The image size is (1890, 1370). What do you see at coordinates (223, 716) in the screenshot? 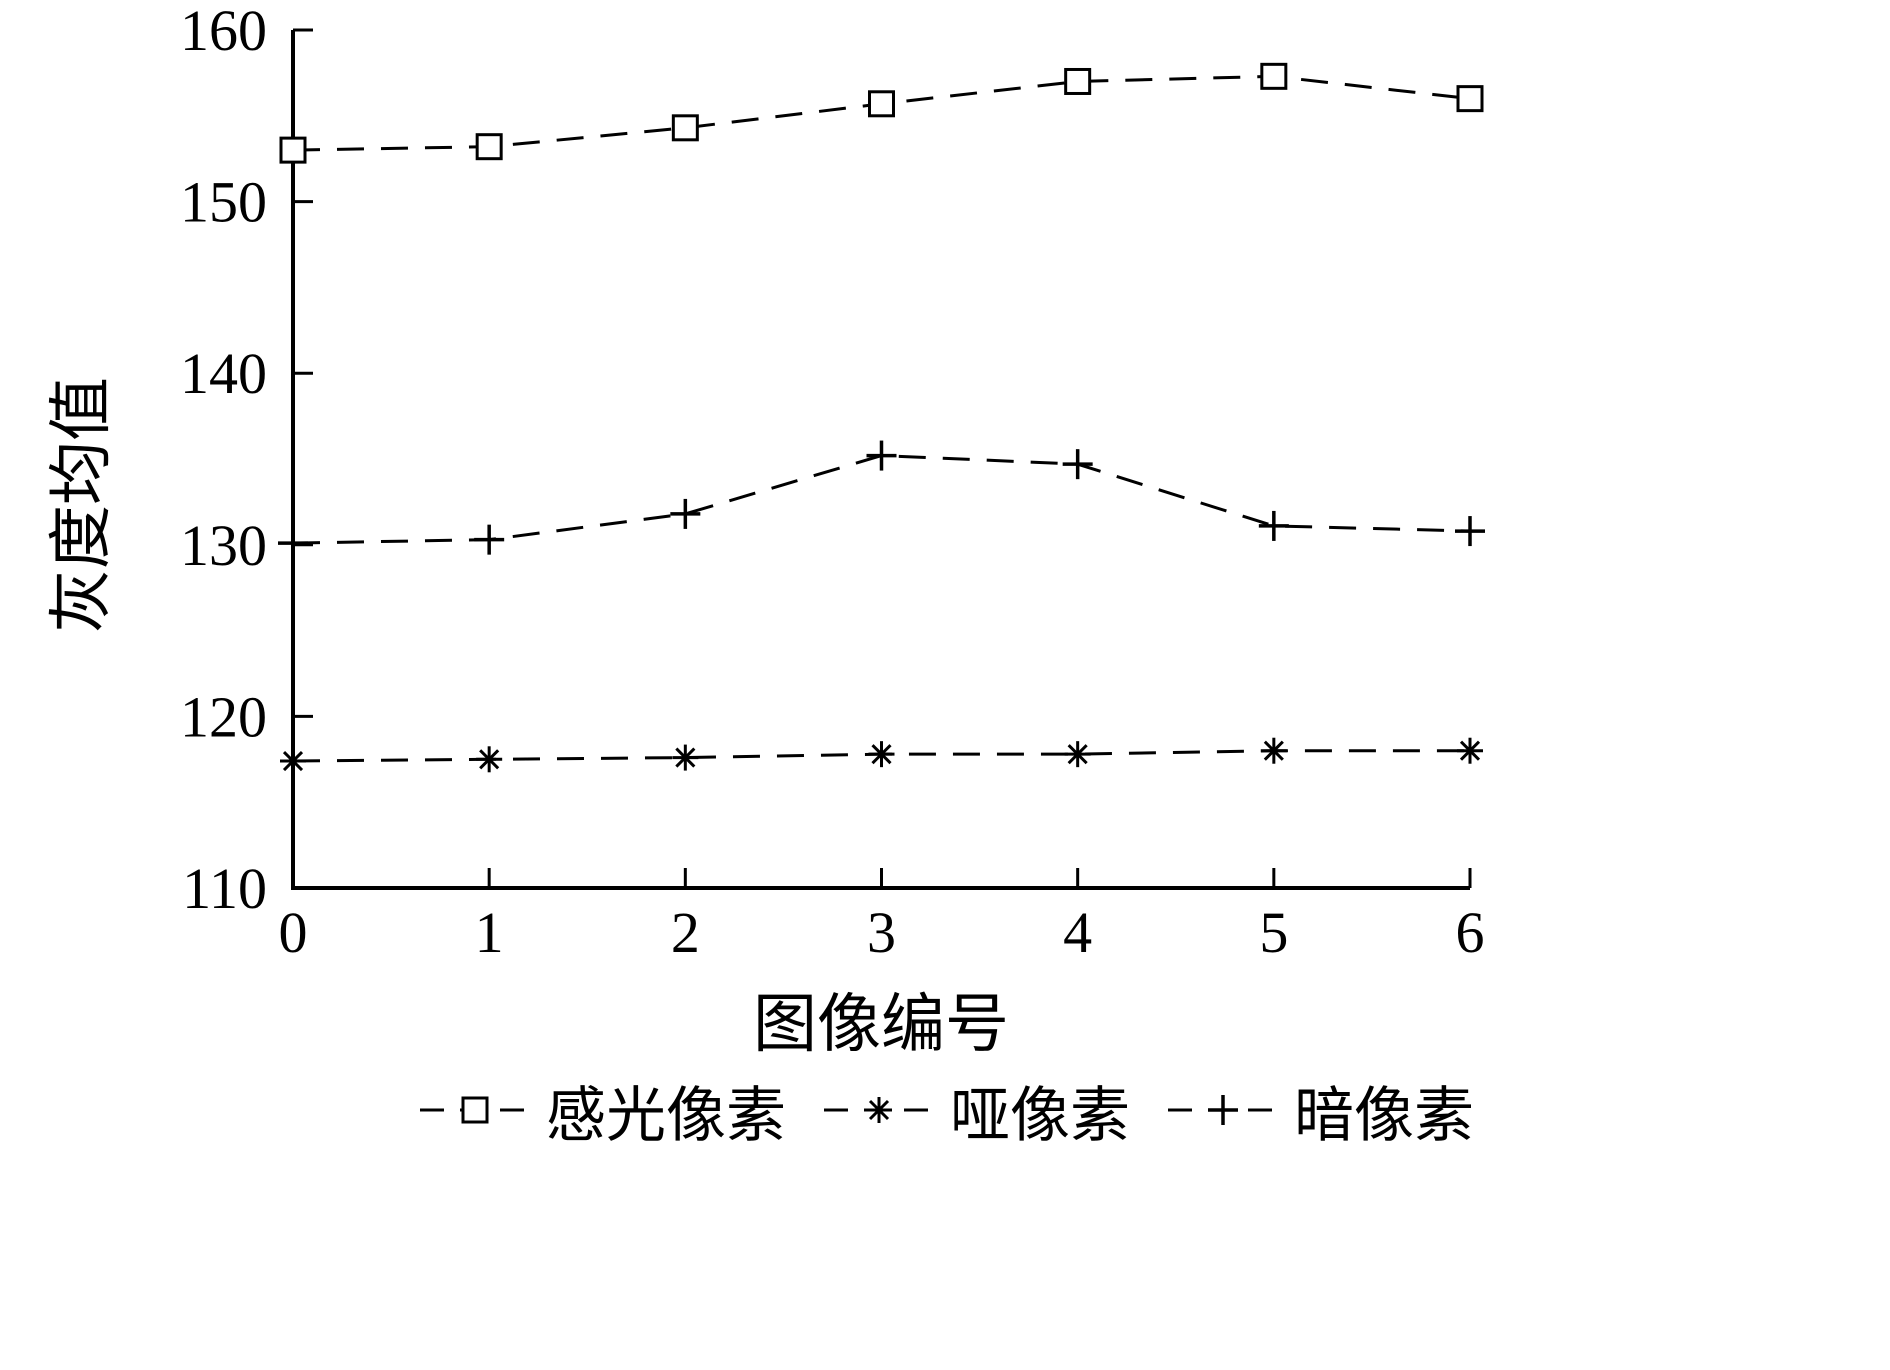
I see `y-tick-label: 120` at bounding box center [223, 716].